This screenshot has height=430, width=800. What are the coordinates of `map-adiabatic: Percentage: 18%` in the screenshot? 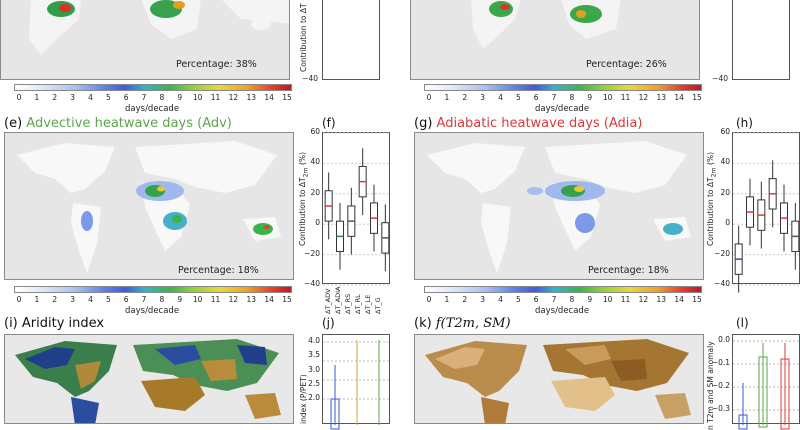 It's located at (559, 206).